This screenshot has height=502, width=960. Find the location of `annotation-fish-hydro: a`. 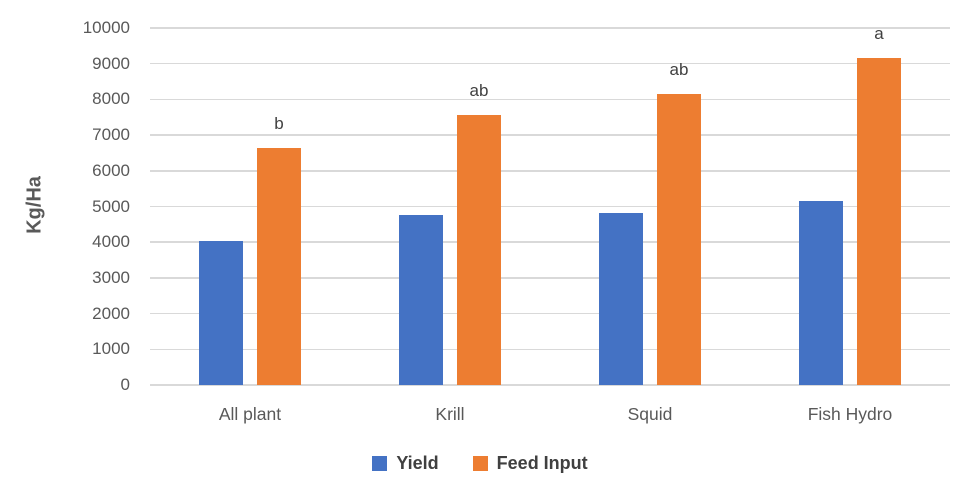

annotation-fish-hydro: a is located at coordinates (879, 34).